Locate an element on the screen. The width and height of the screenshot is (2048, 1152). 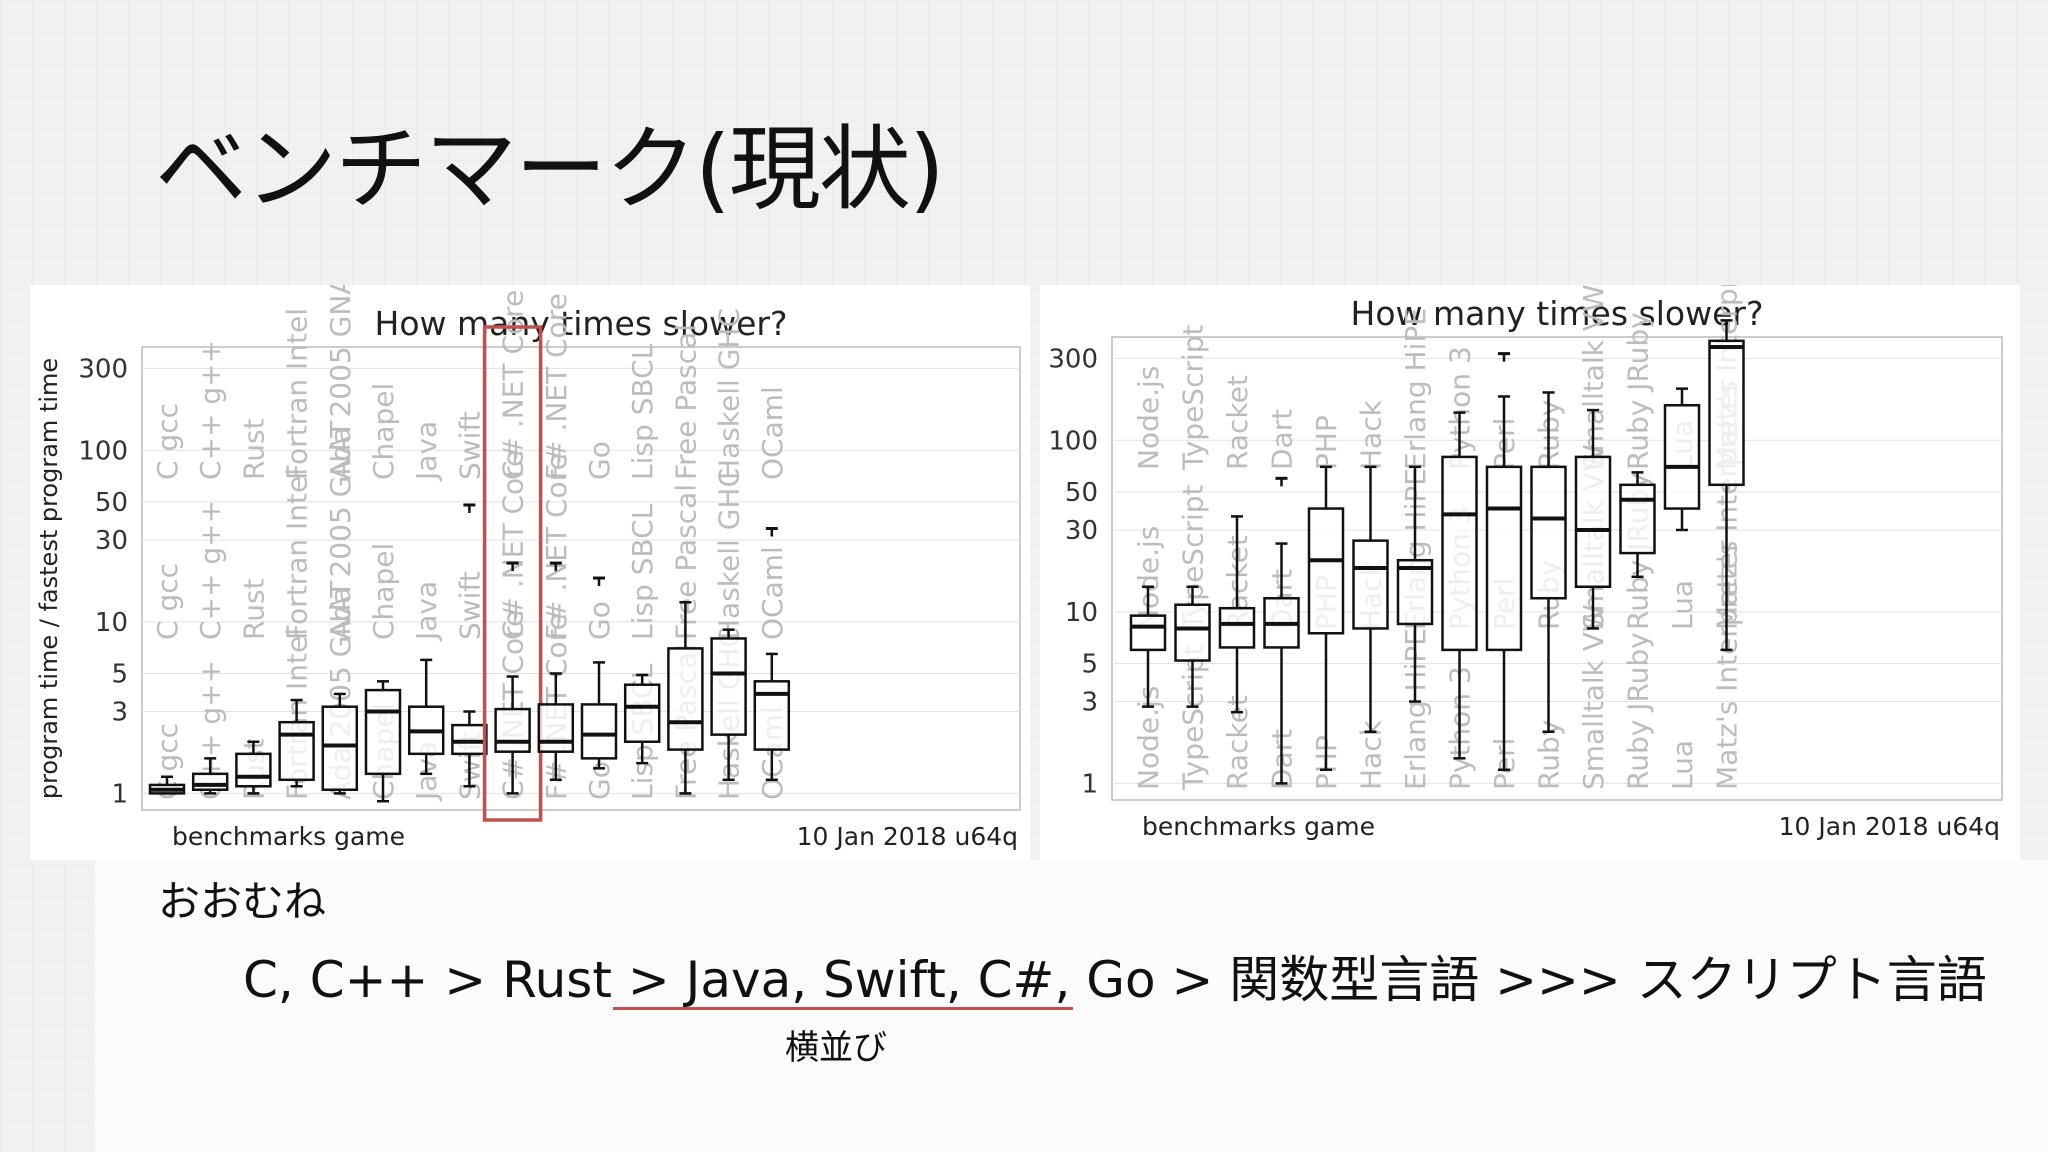
category-label: Dart is located at coordinates (1282, 439).